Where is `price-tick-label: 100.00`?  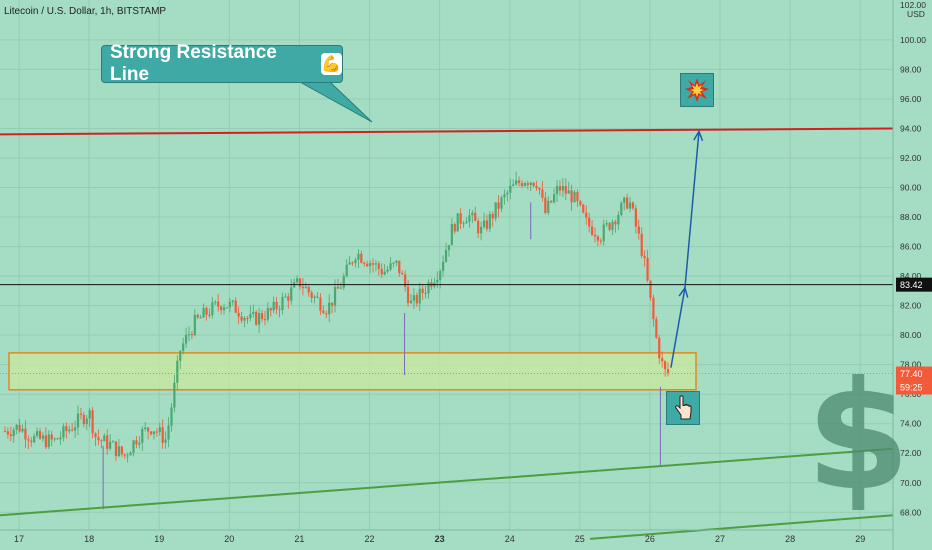
price-tick-label: 100.00 is located at coordinates (913, 40).